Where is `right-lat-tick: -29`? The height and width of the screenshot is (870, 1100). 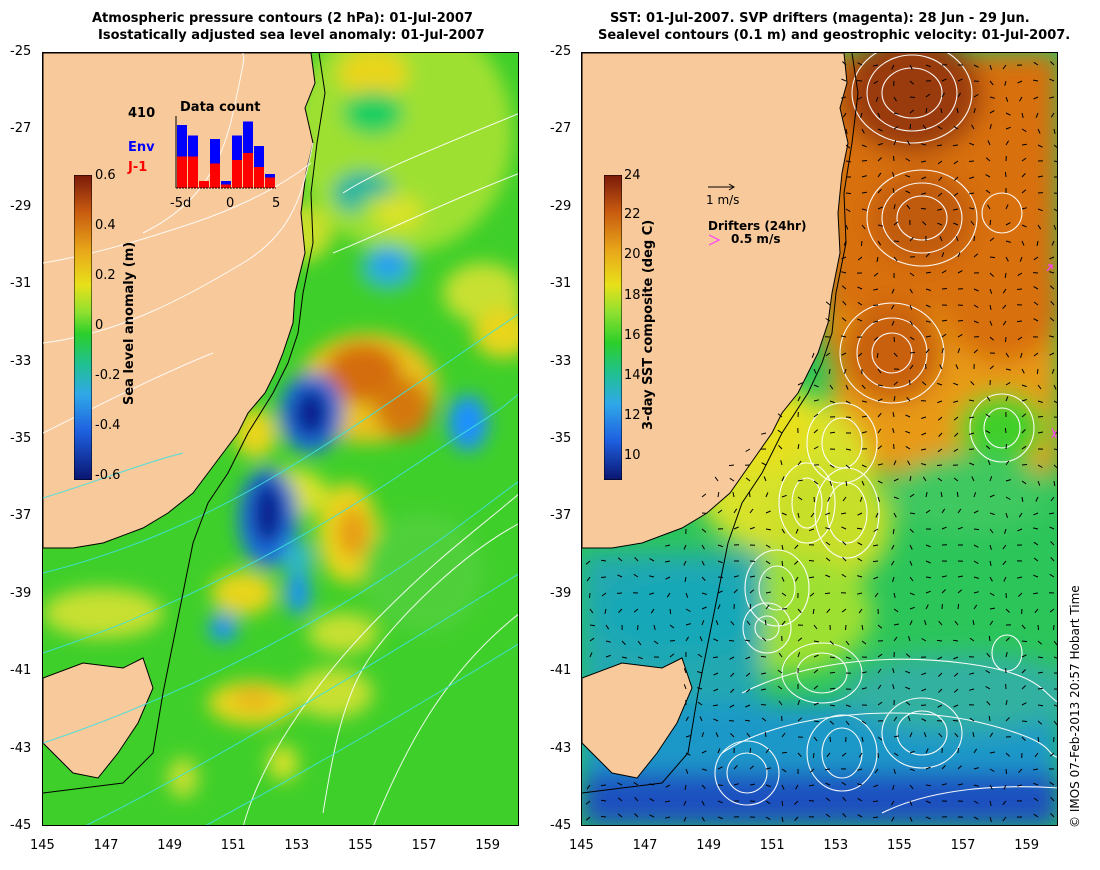 right-lat-tick: -29 is located at coordinates (561, 206).